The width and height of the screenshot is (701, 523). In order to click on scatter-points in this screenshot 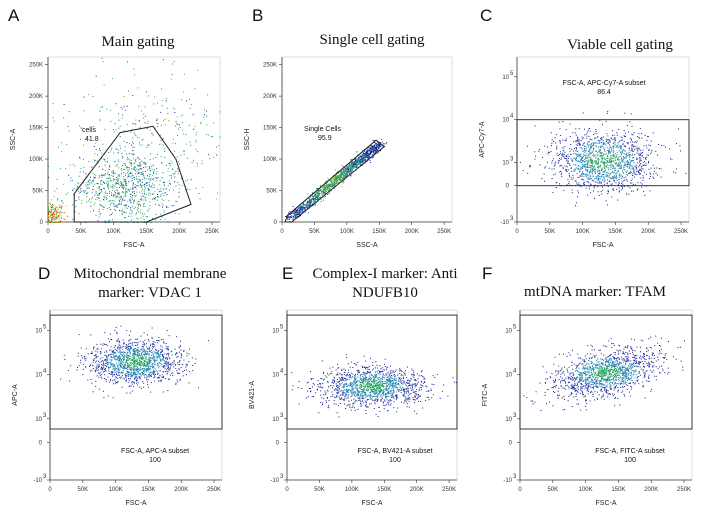, I will do `click(134, 362)`.